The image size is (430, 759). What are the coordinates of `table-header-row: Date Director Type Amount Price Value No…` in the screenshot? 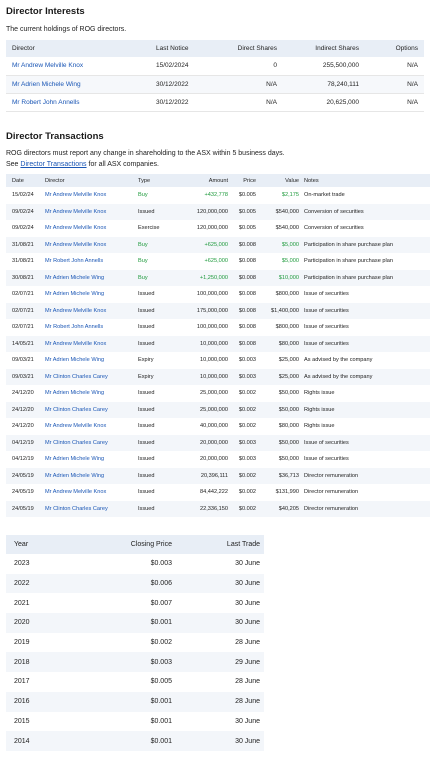 It's located at (218, 180).